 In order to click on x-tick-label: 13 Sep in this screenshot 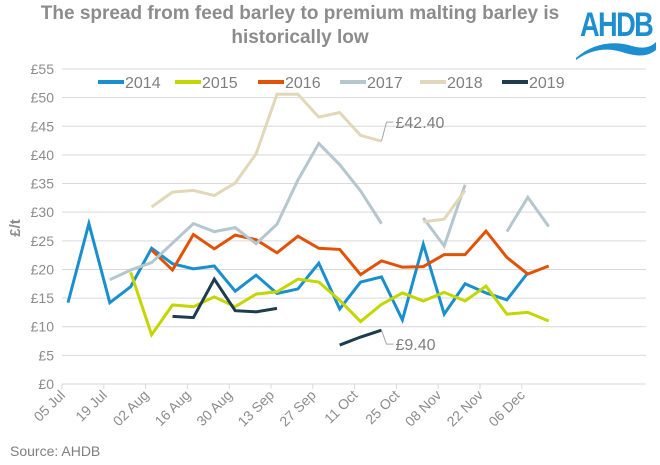, I will do `click(255, 408)`.